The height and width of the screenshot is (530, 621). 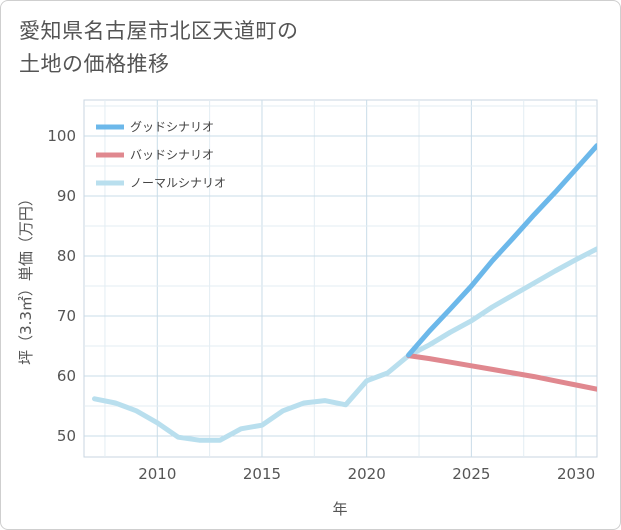 What do you see at coordinates (339, 509) in the screenshot?
I see `x-axis-title: 年` at bounding box center [339, 509].